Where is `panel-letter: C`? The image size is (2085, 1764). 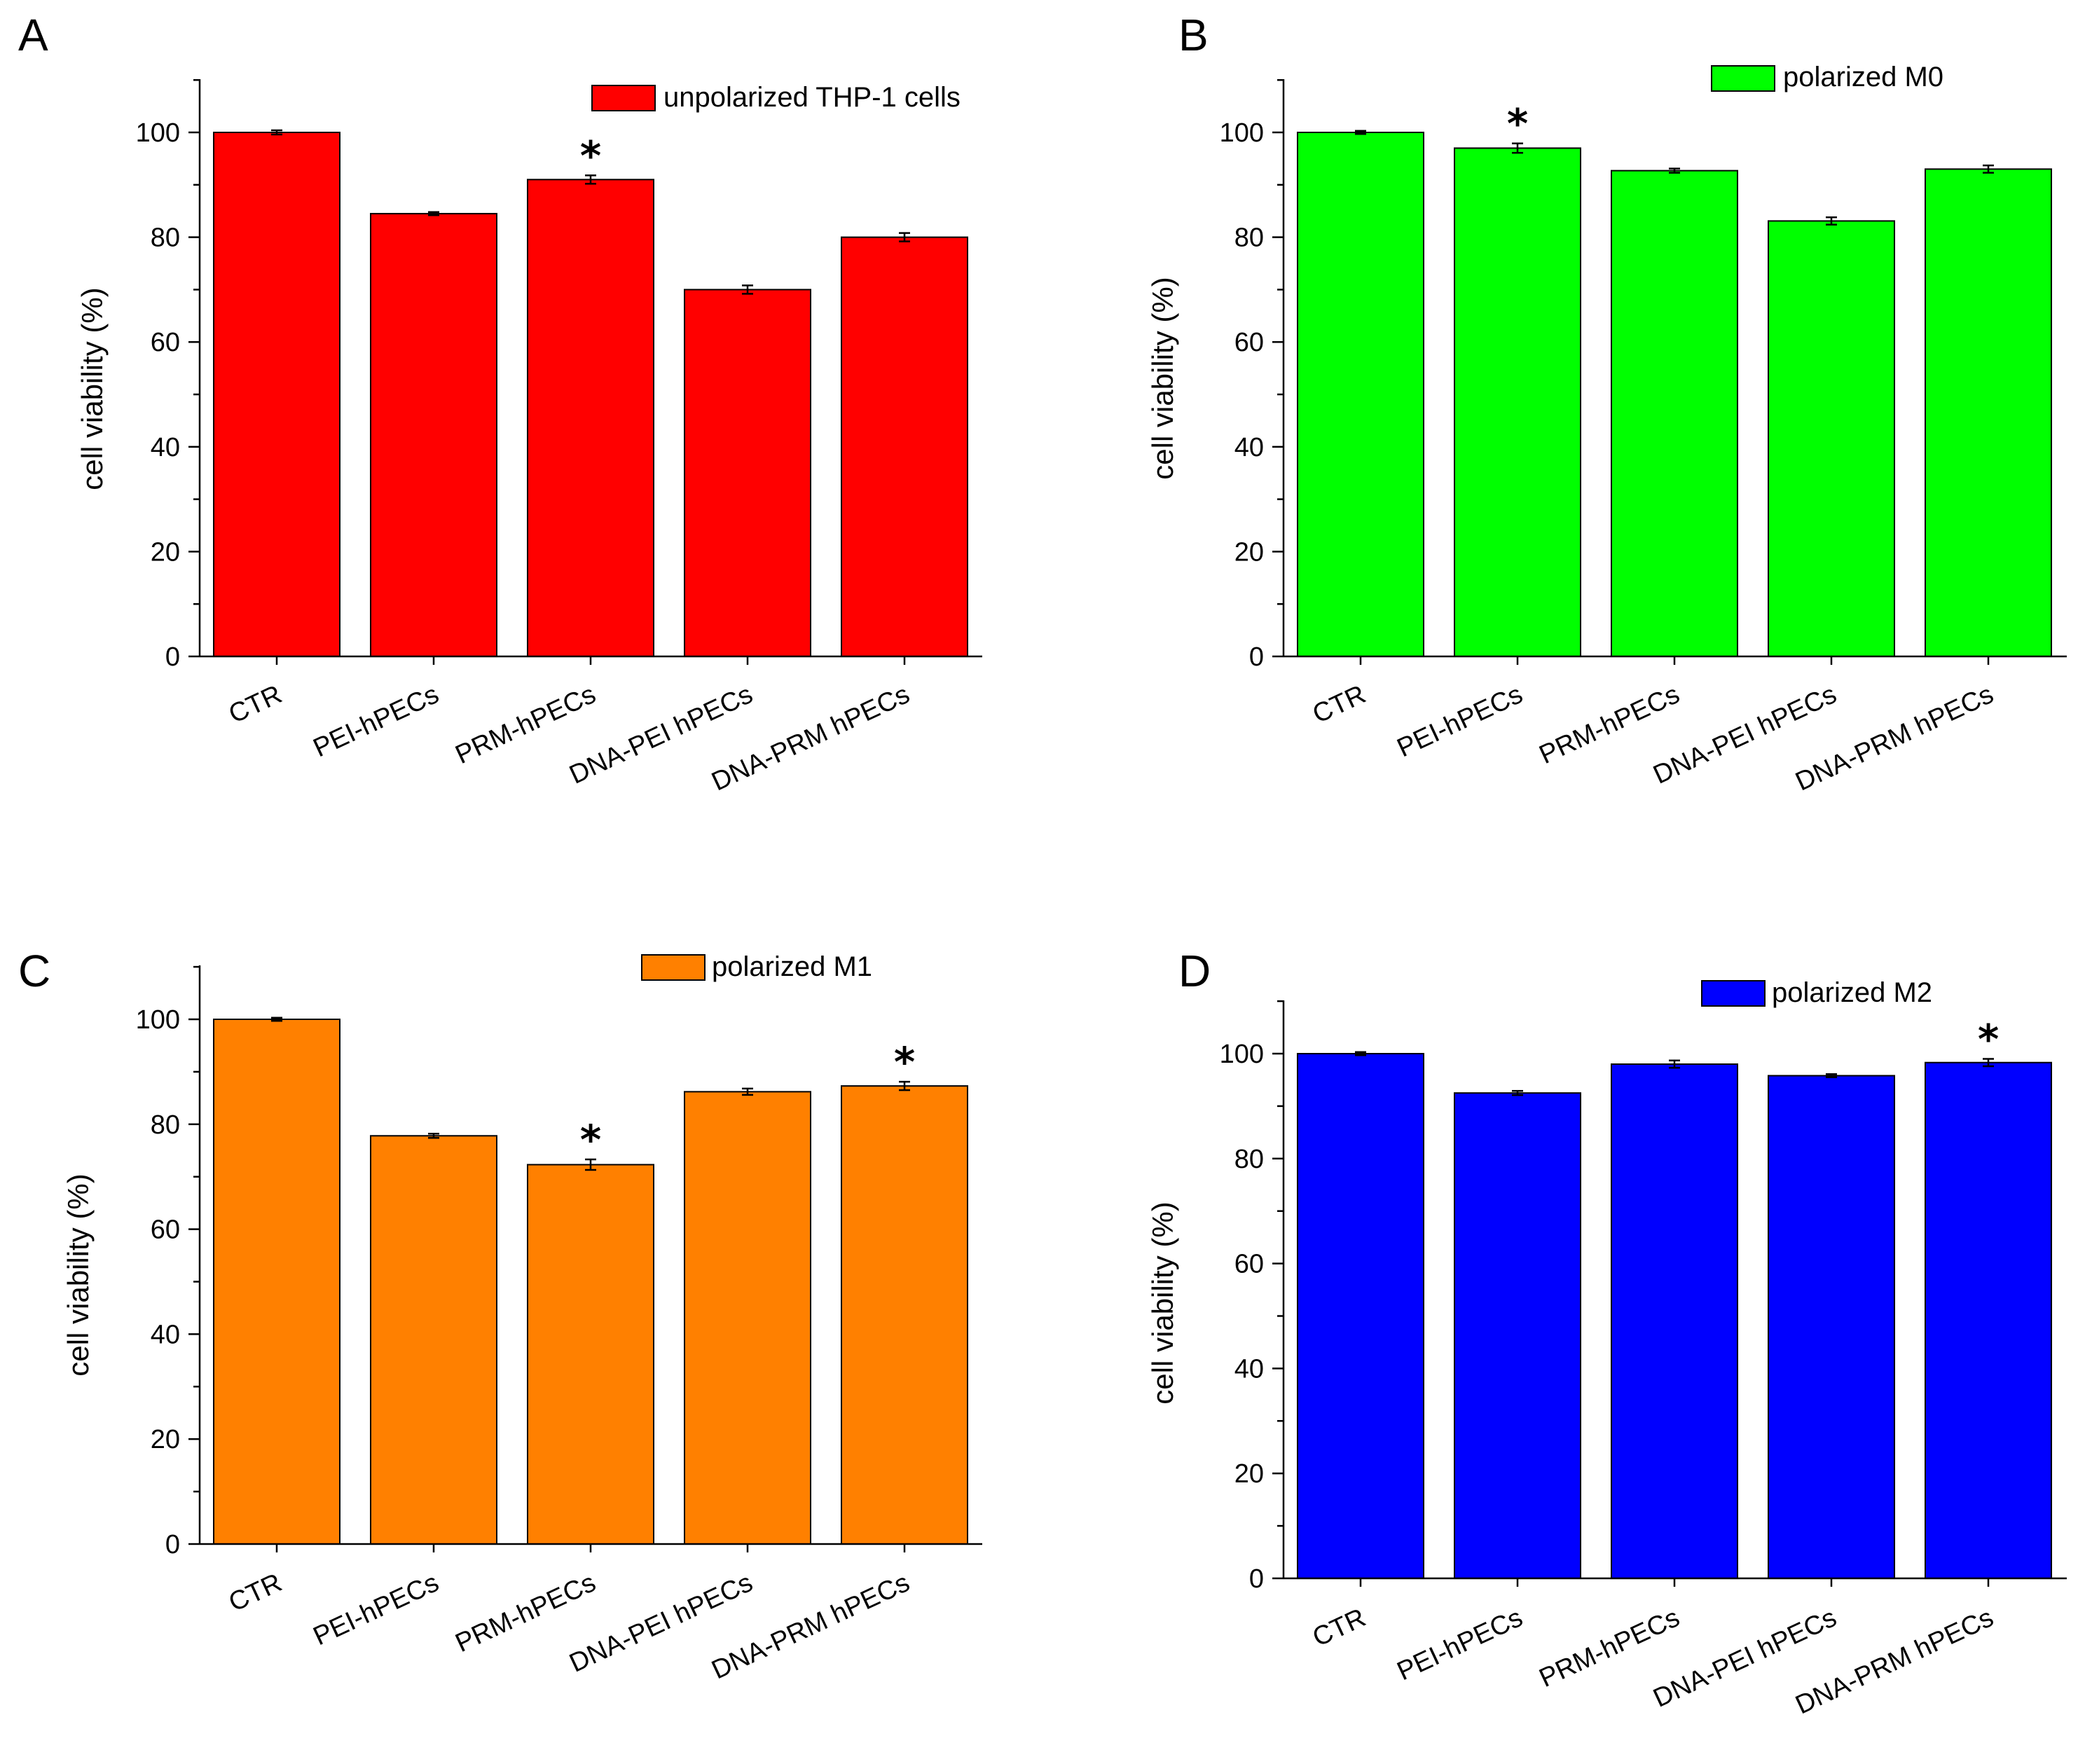 panel-letter: C is located at coordinates (34, 971).